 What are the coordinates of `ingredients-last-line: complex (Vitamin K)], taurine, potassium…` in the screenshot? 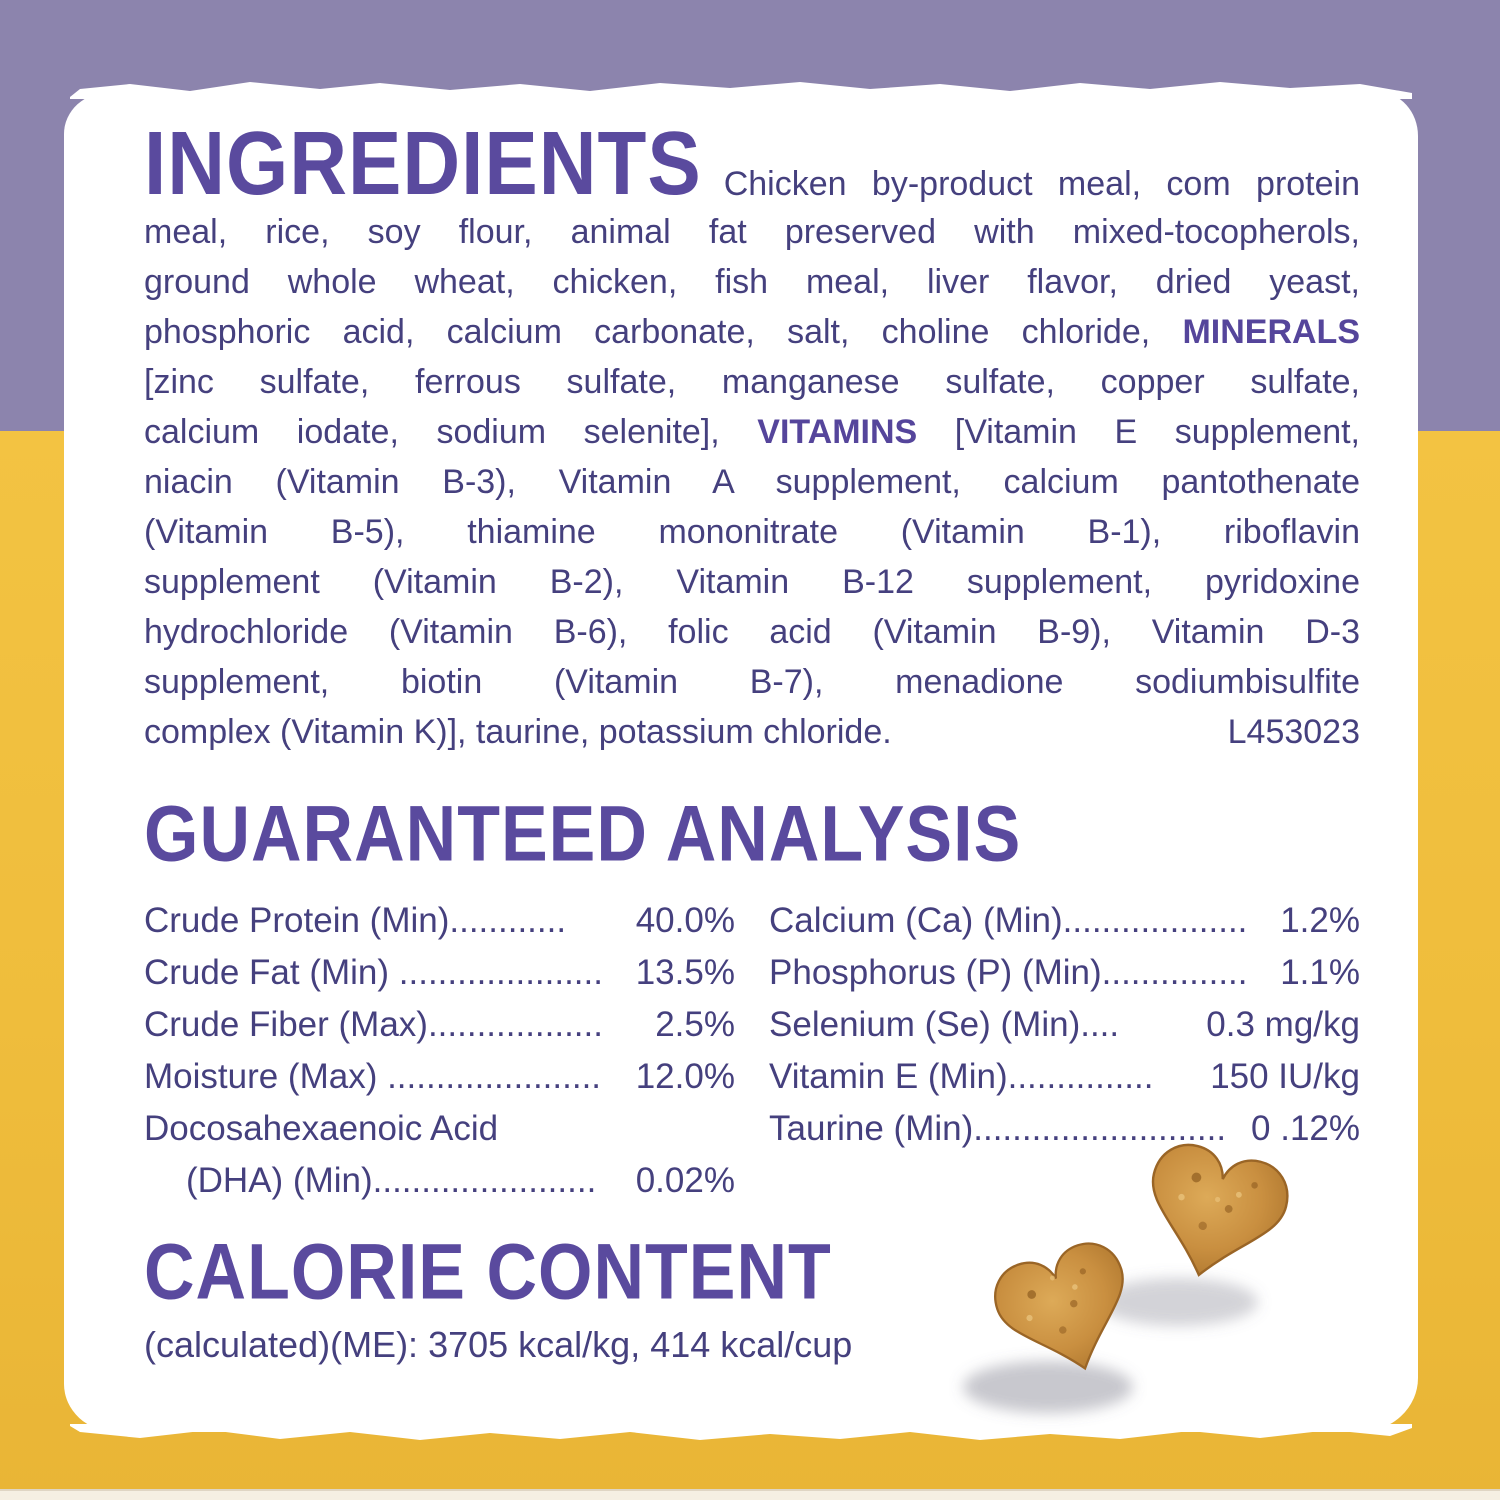 It's located at (752, 732).